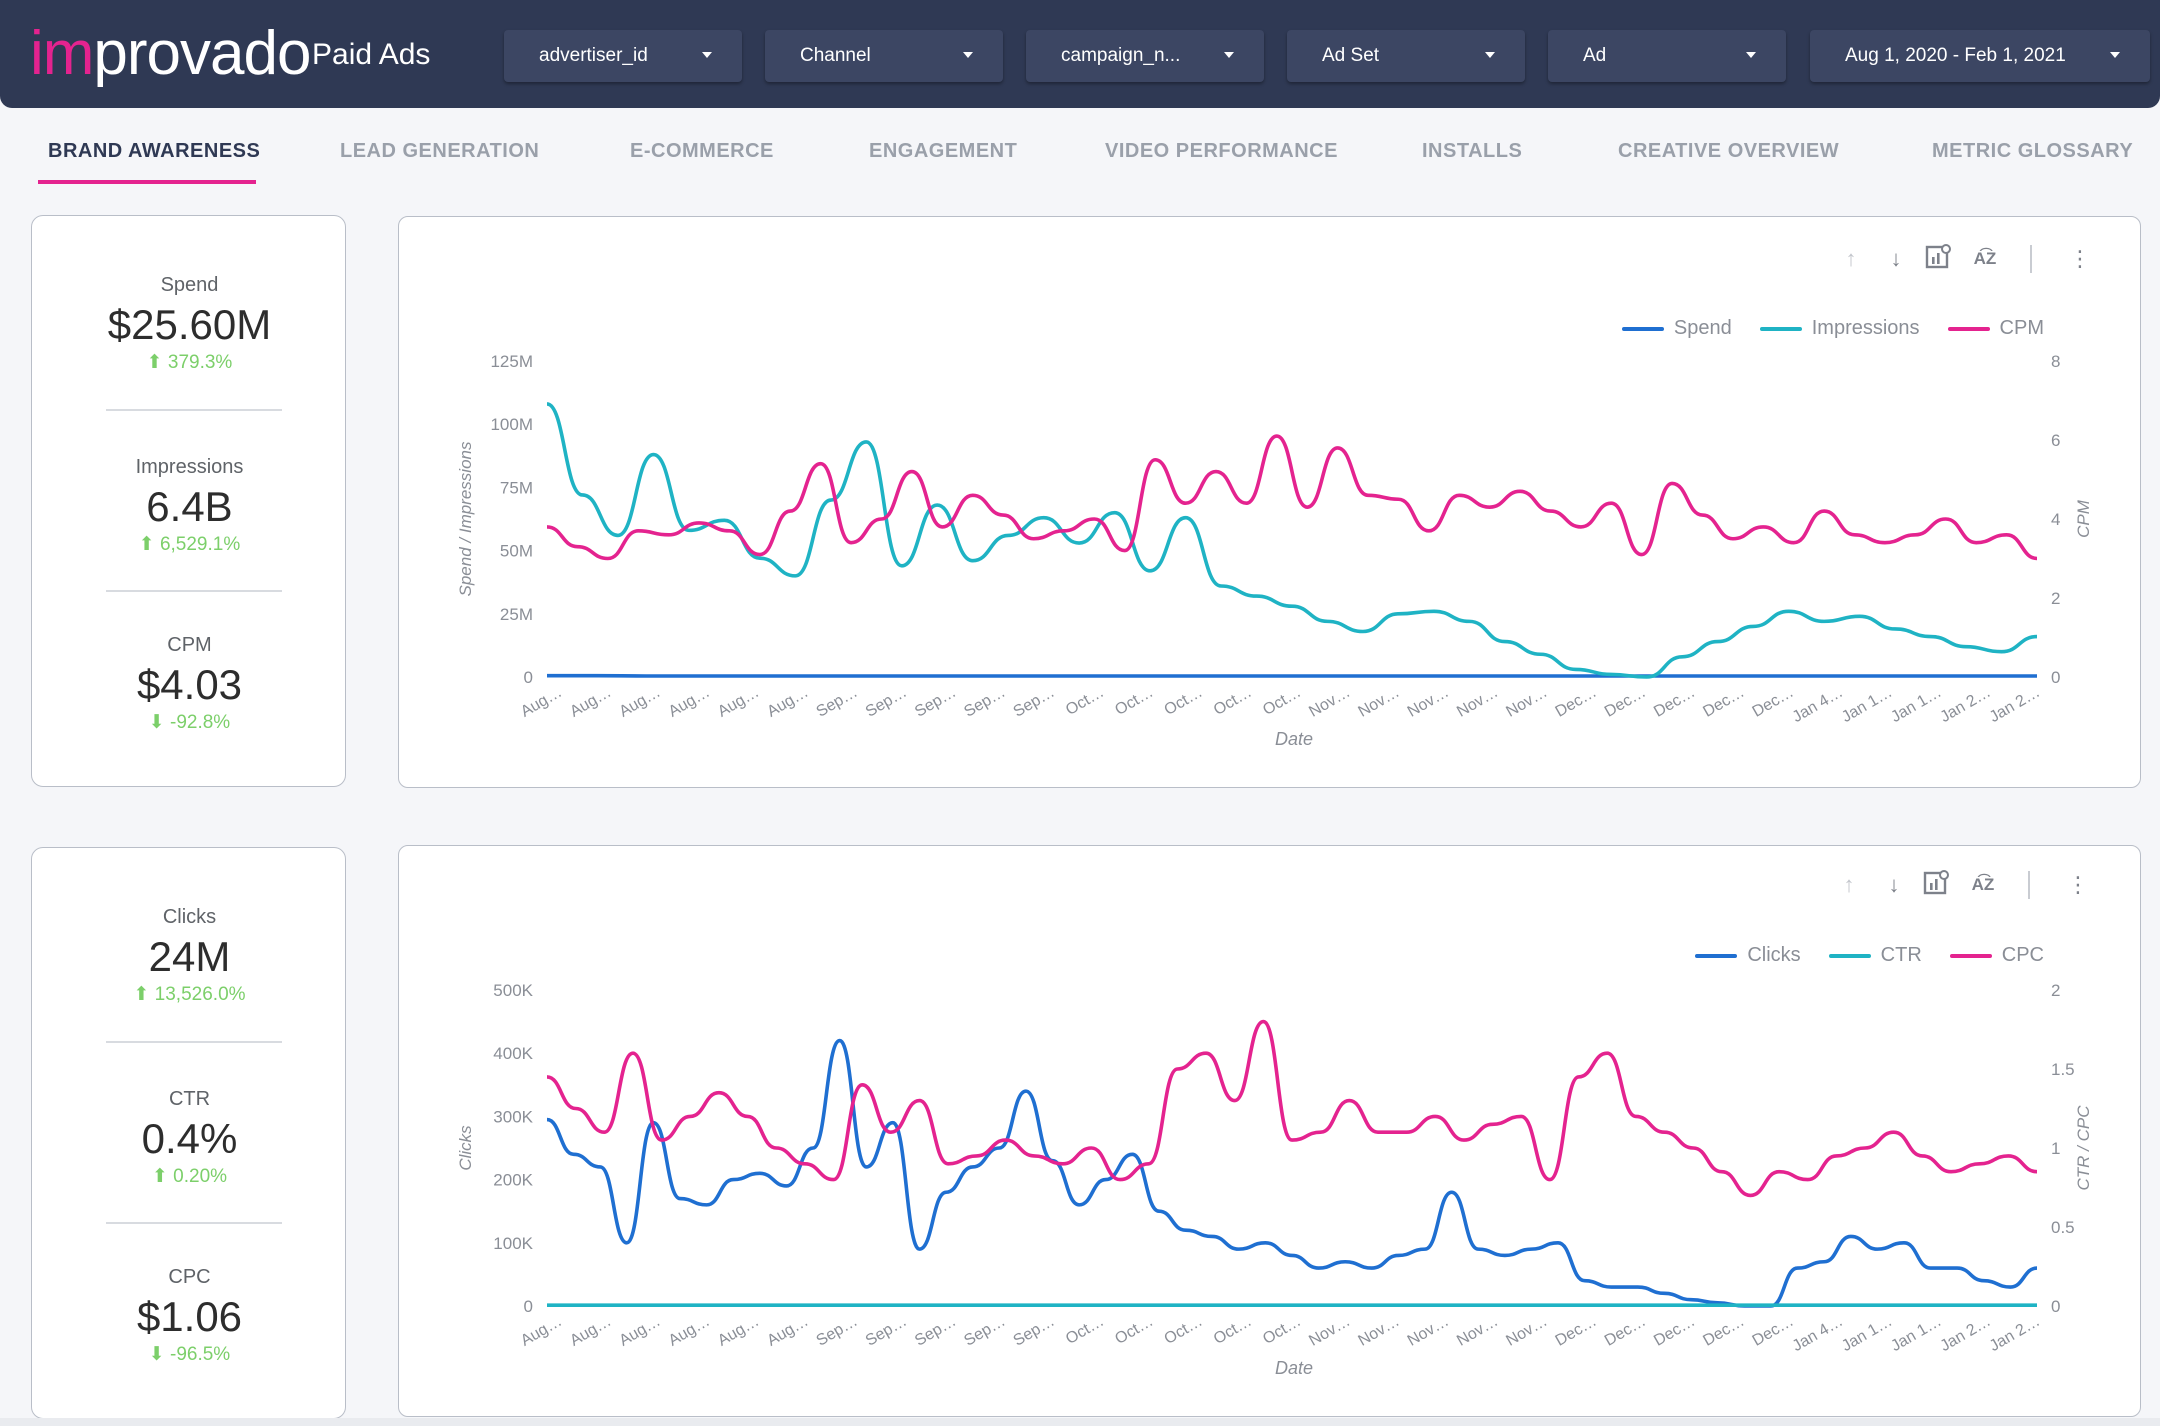 The height and width of the screenshot is (1426, 2160). Describe the element at coordinates (702, 151) in the screenshot. I see `tab-e-commerce: E-COMMERCE` at that location.